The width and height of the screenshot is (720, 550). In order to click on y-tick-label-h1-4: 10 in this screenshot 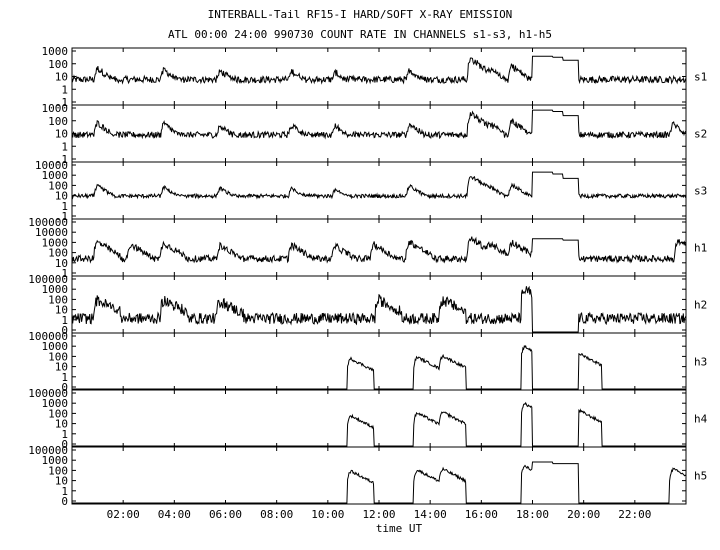, I will do `click(61, 263)`.